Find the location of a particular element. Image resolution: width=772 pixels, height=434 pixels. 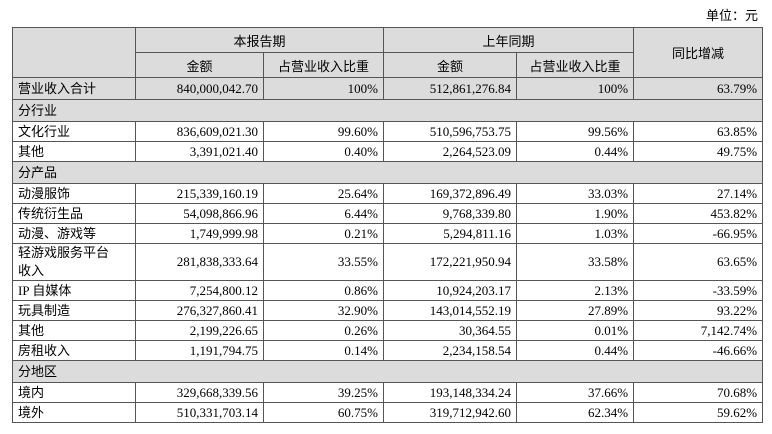

row-label: 传统衍生品 is located at coordinates (74, 213).